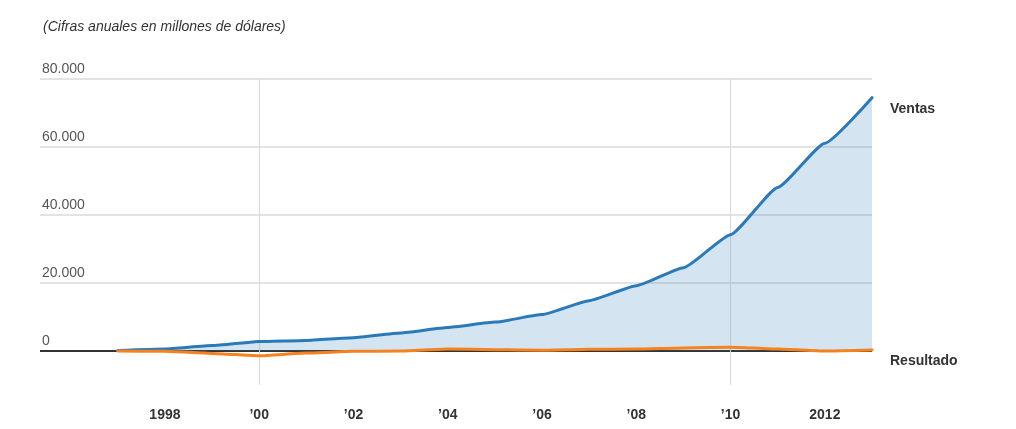  Describe the element at coordinates (165, 414) in the screenshot. I see `x-tick-label: 1998` at that location.